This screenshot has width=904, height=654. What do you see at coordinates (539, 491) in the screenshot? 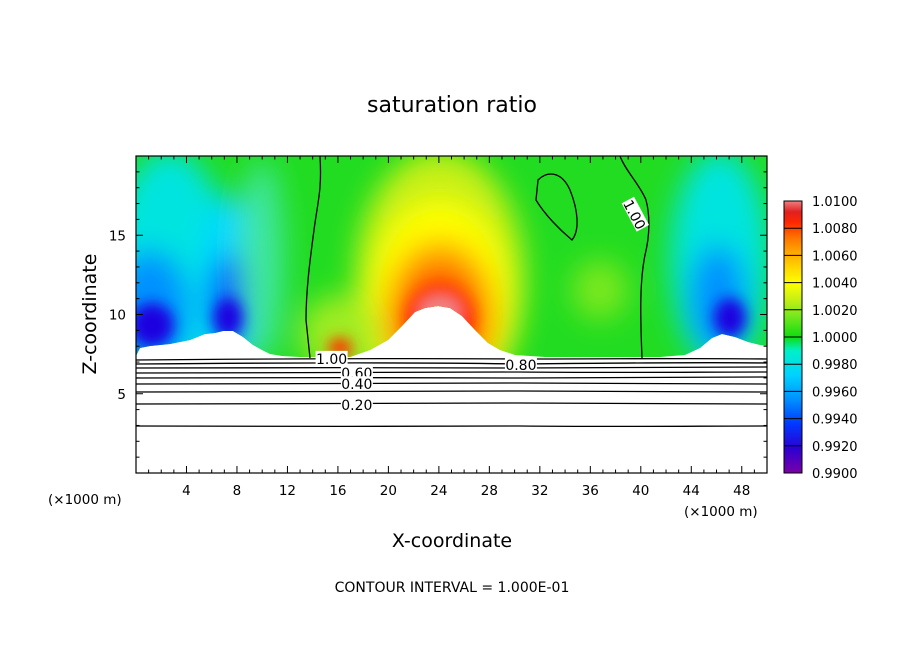
I see `x-tick-label: 32` at bounding box center [539, 491].